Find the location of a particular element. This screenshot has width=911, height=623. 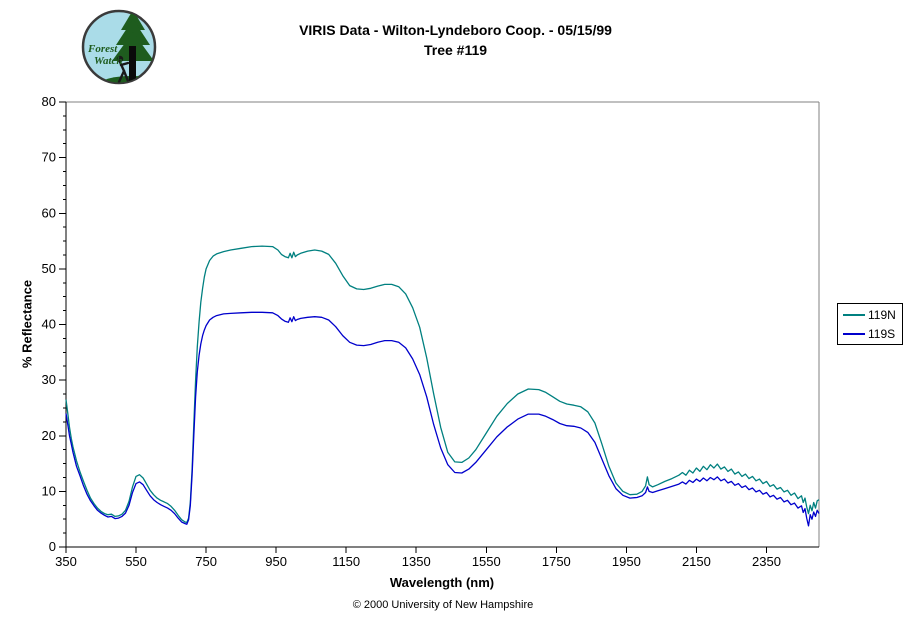

y-tick-label: 10 is located at coordinates (49, 490).